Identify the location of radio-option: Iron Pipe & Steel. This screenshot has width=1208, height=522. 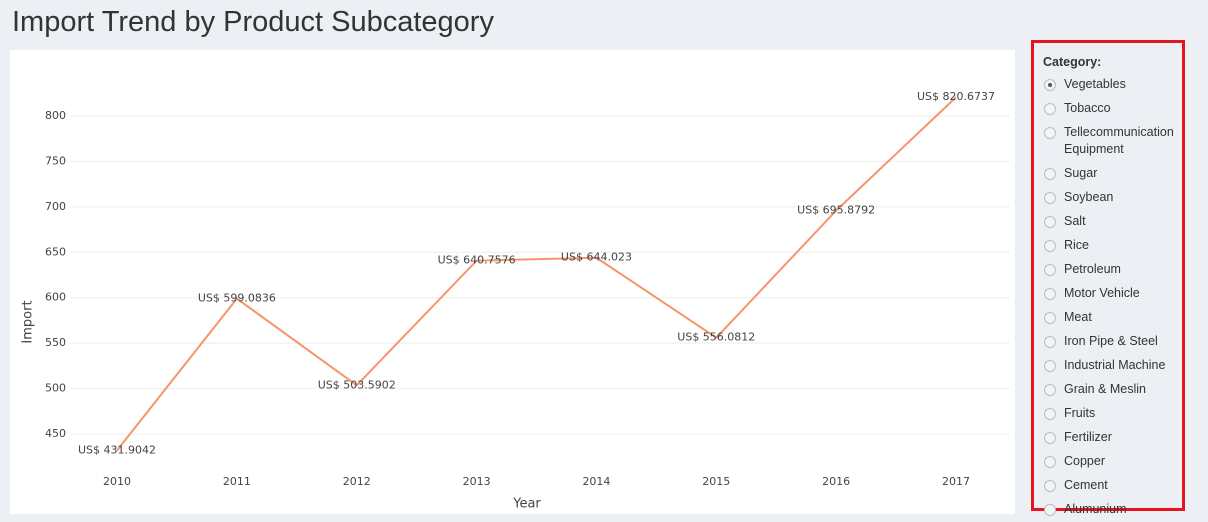
(1113, 342).